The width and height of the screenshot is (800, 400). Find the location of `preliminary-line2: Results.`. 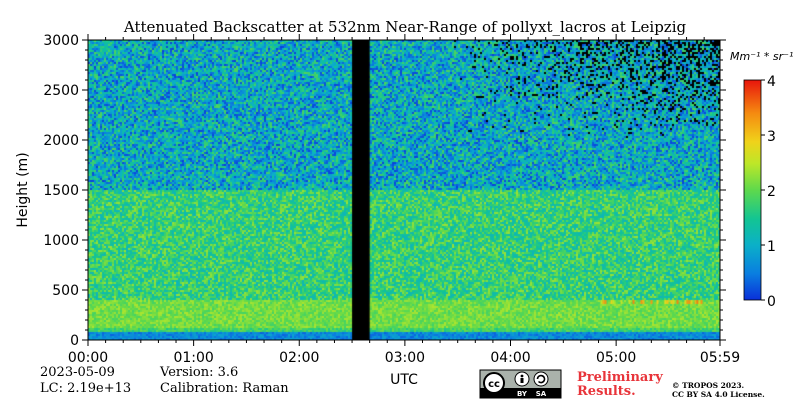

preliminary-line2: Results. is located at coordinates (606, 391).